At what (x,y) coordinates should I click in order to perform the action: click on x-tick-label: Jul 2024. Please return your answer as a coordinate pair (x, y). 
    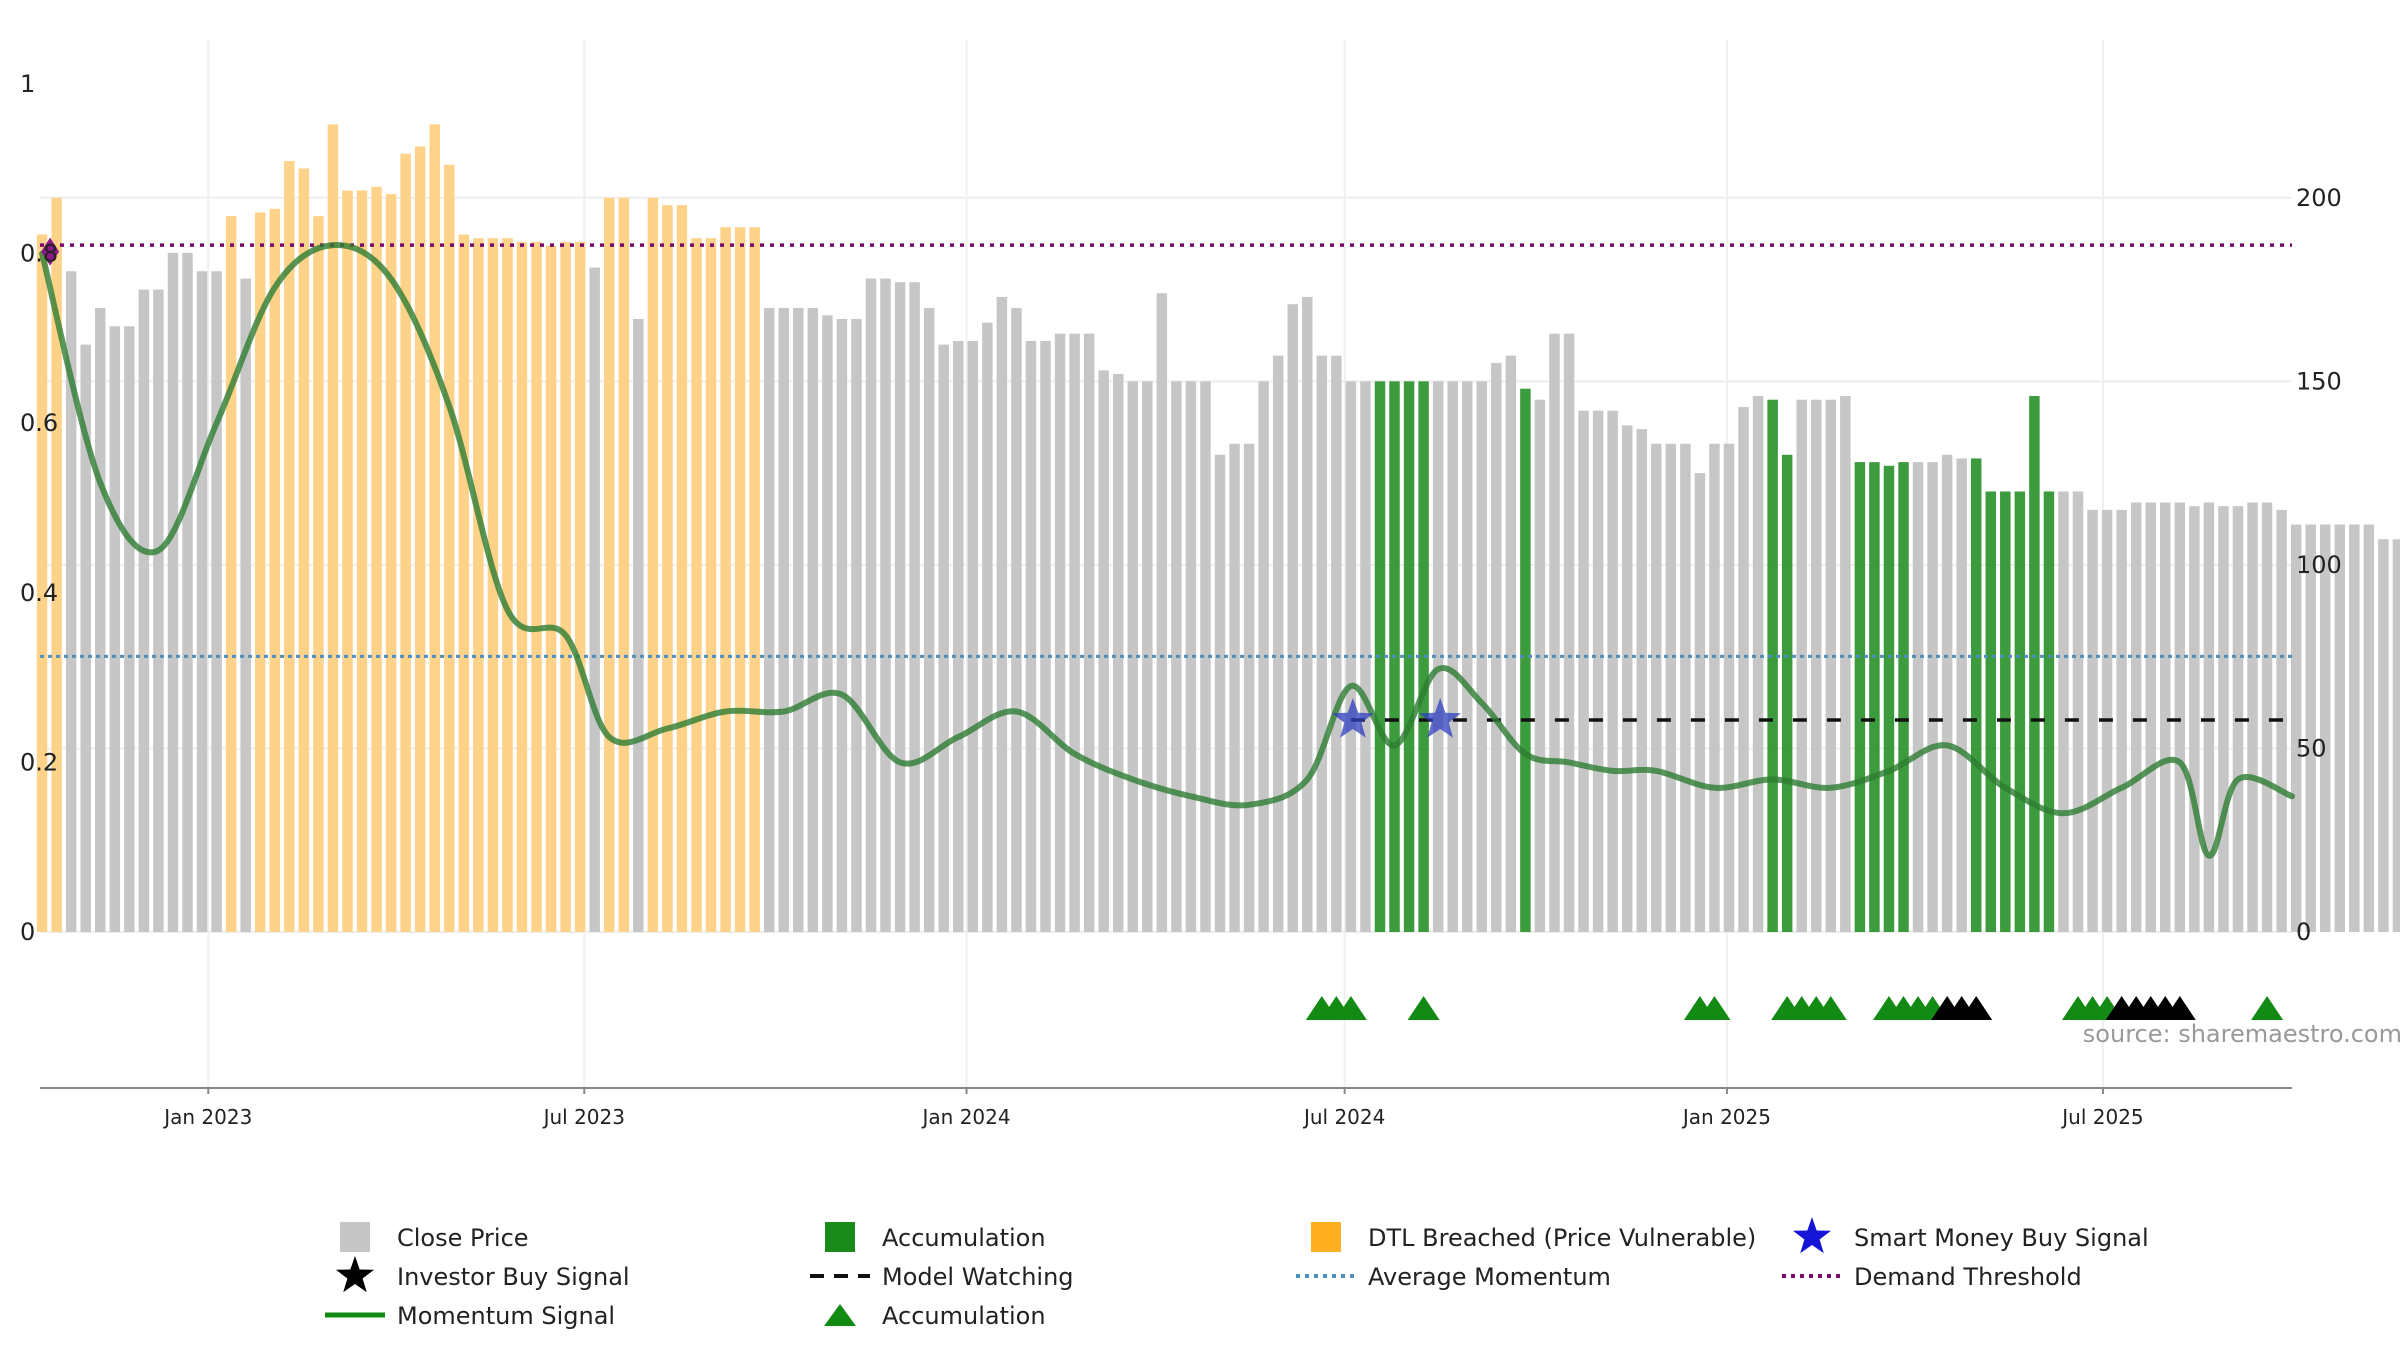
    Looking at the image, I should click on (1343, 1117).